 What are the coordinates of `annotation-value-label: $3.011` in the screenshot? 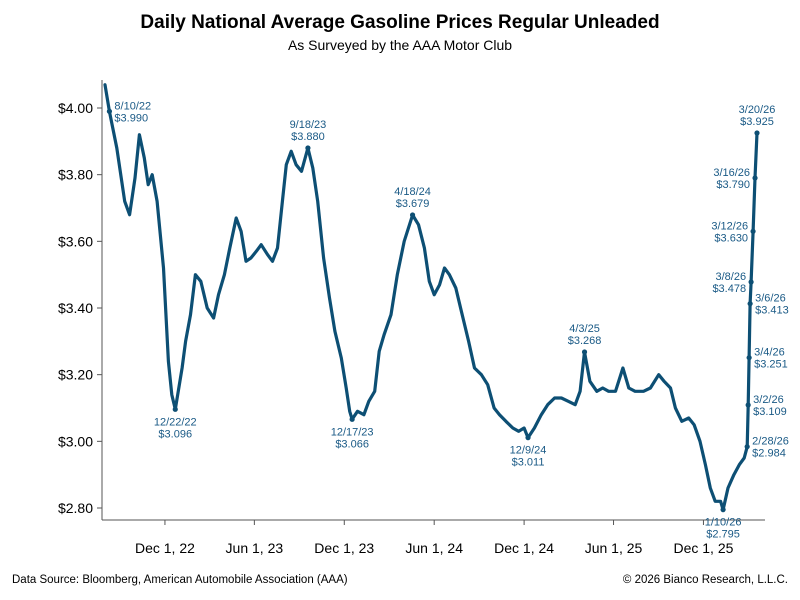 It's located at (528, 463).